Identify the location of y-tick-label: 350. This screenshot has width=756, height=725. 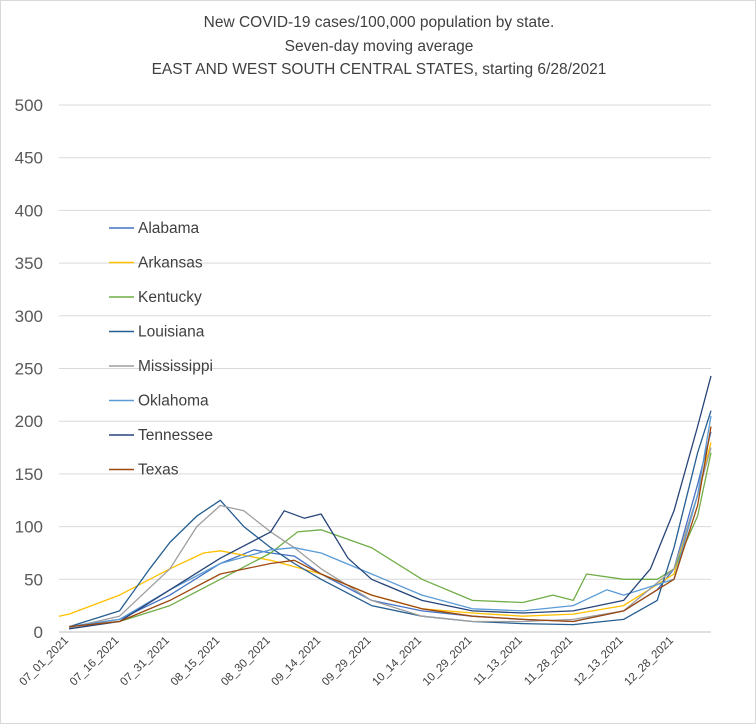
(29, 263).